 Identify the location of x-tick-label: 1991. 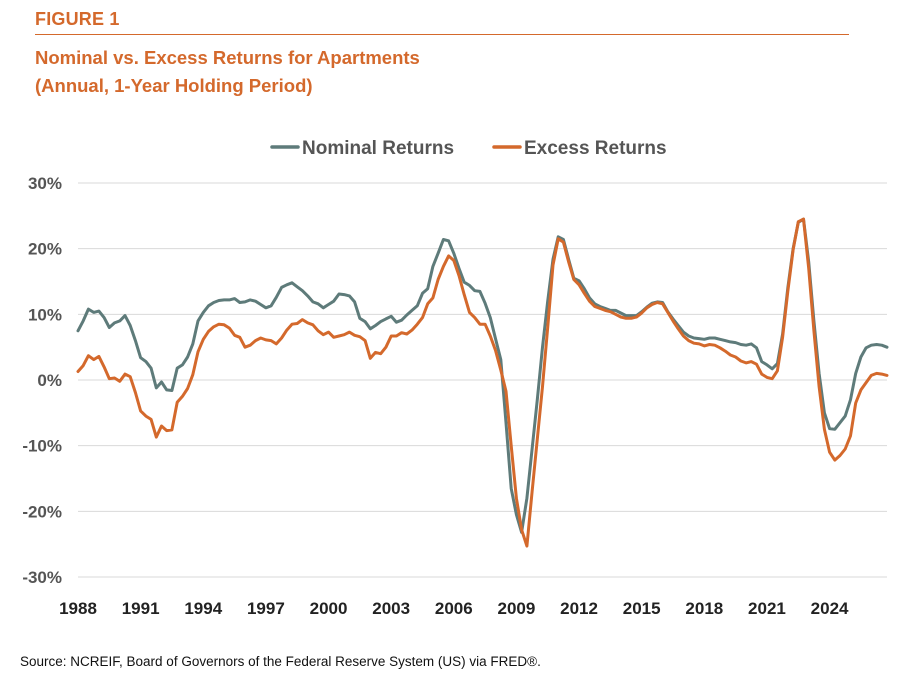
(141, 608).